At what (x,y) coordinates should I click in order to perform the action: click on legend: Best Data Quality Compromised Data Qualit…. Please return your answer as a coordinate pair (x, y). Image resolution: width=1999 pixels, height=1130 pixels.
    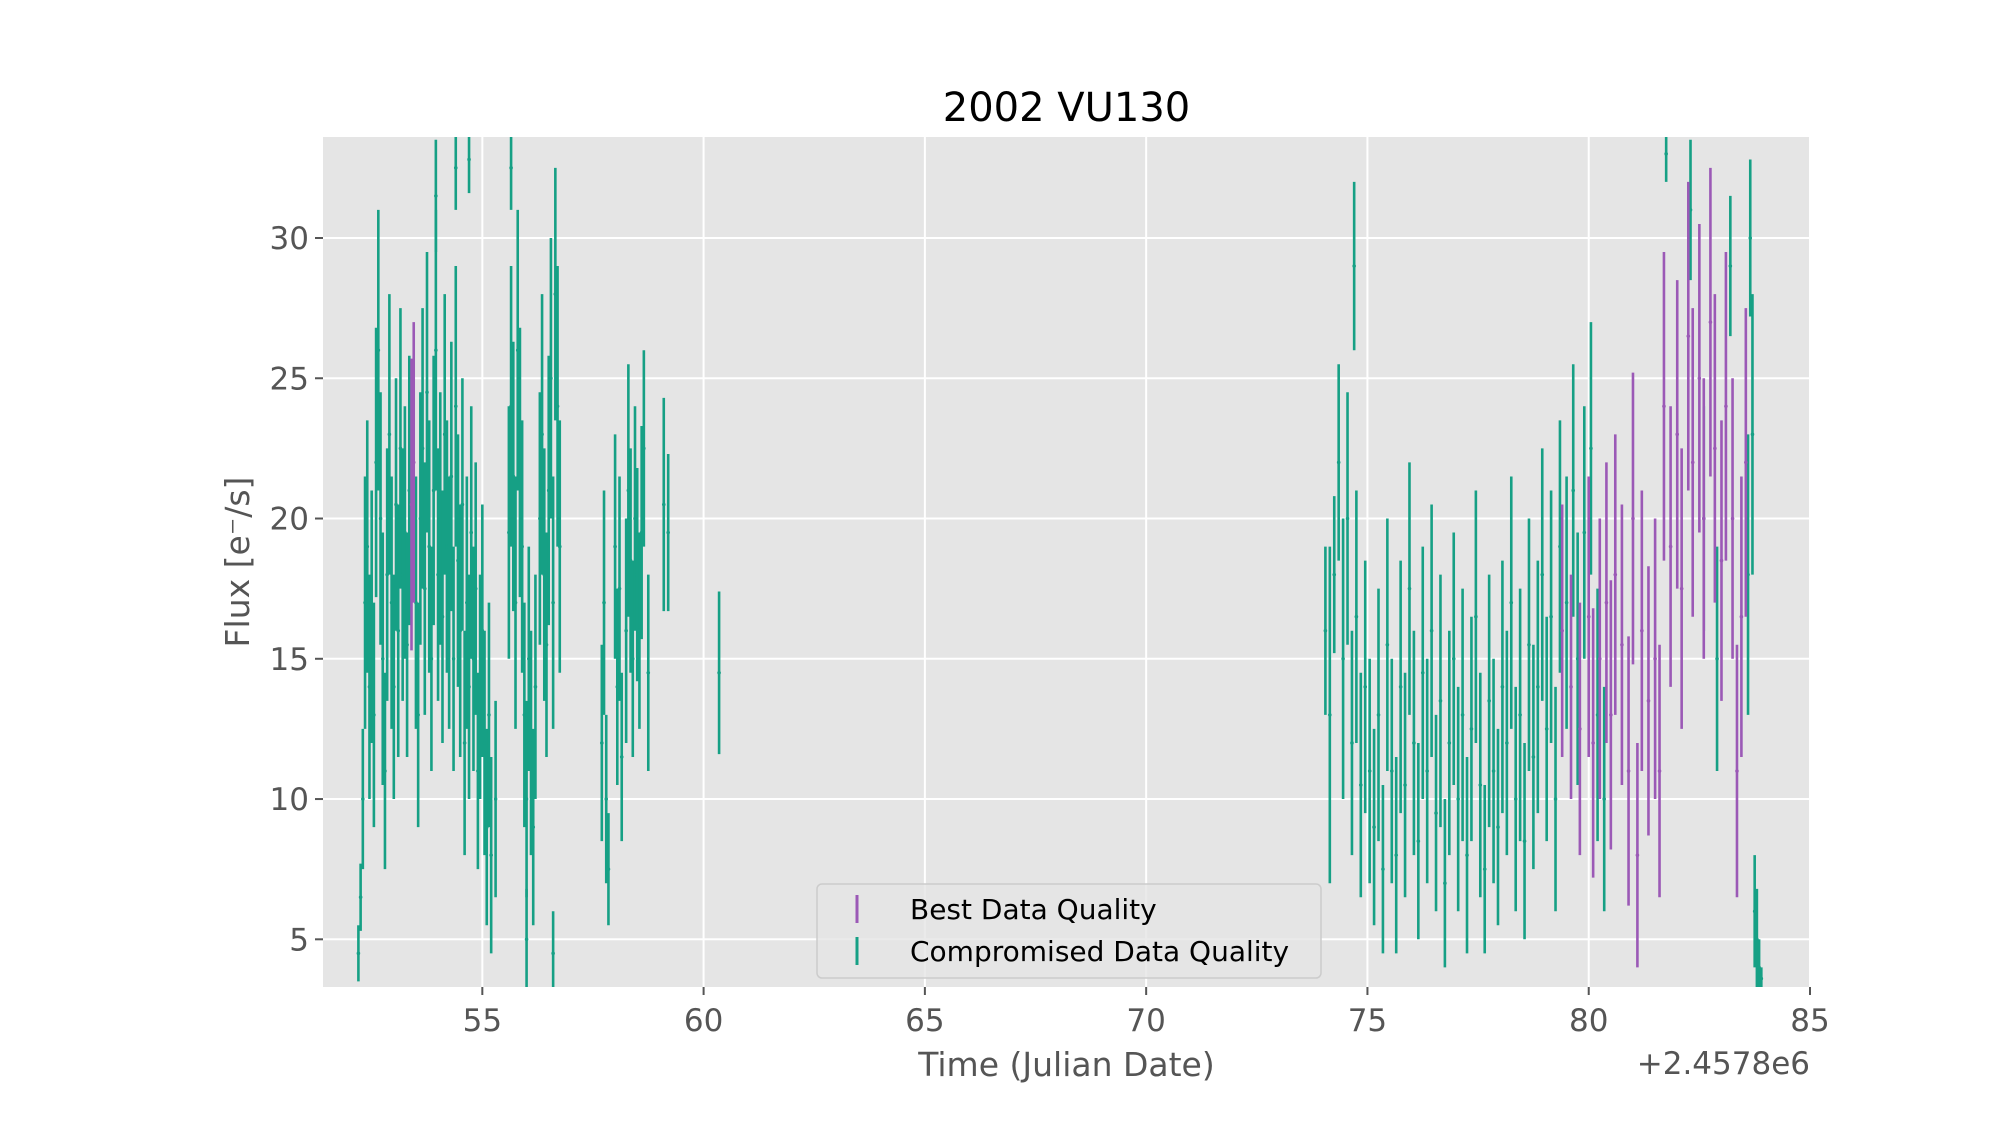
    Looking at the image, I should click on (1069, 931).